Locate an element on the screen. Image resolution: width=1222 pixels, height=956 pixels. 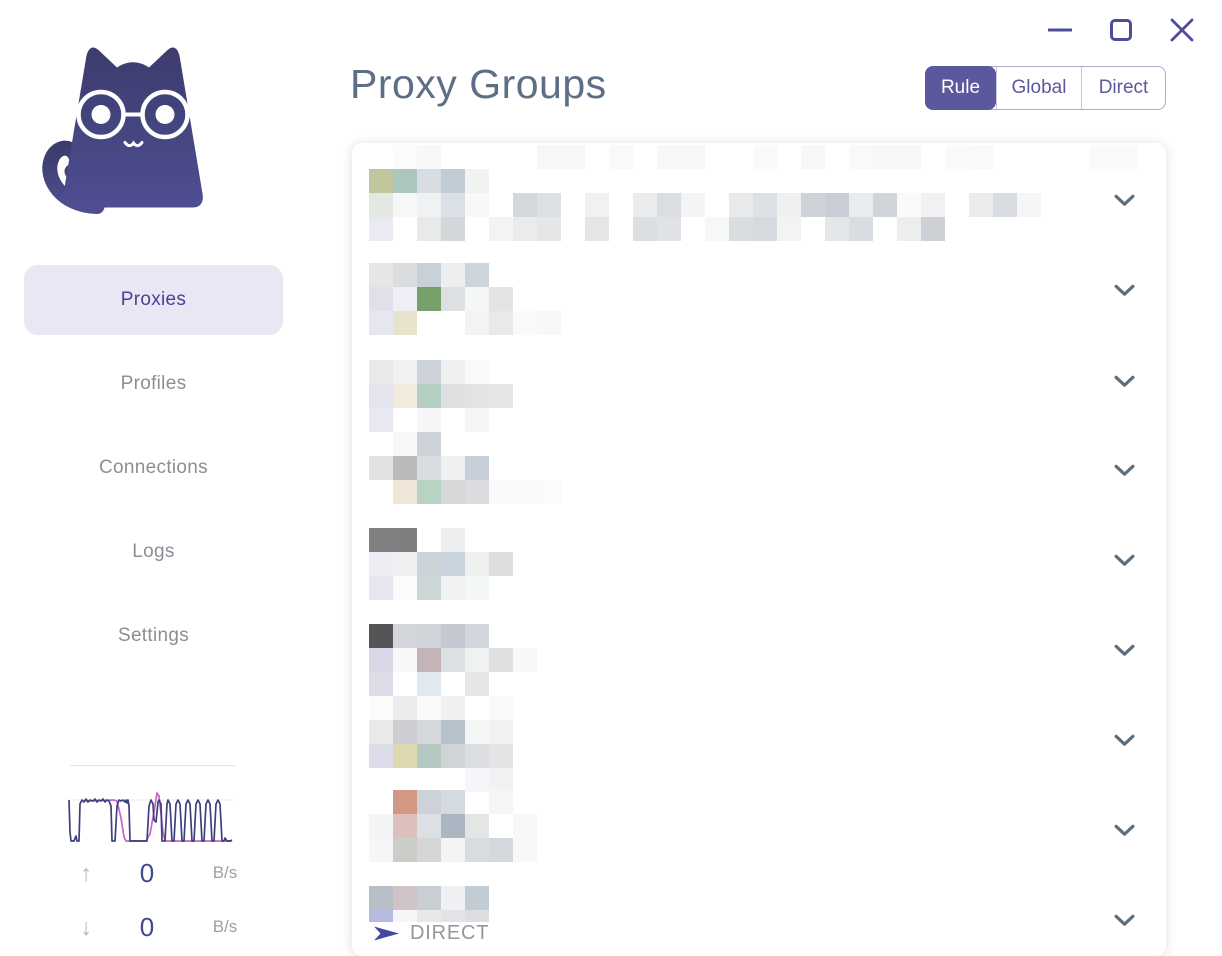
download-arrow-icon: ↓ is located at coordinates (86, 927).